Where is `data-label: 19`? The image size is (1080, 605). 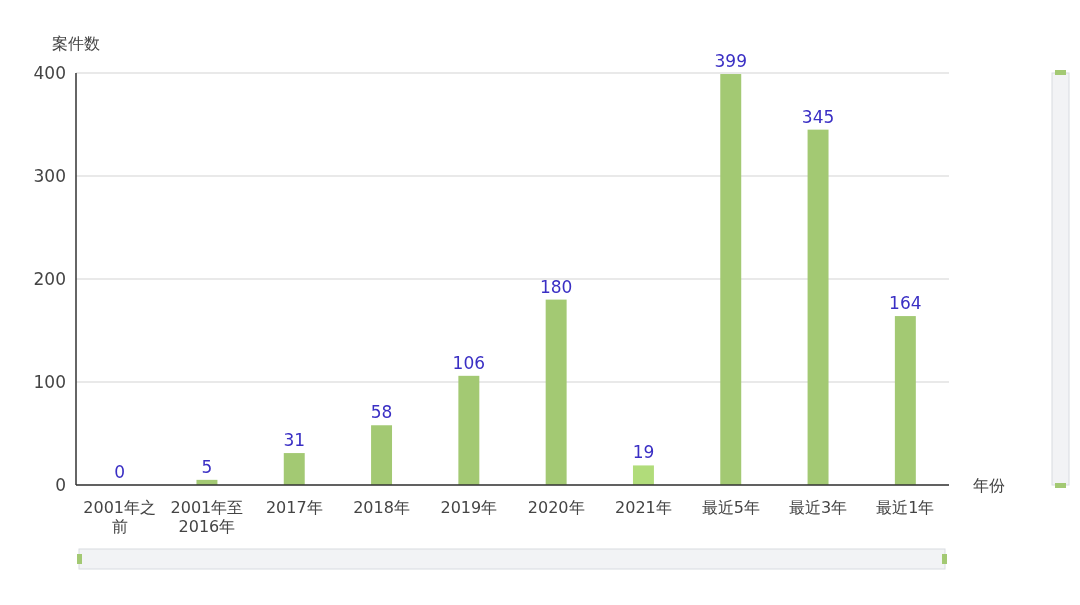
data-label: 19 is located at coordinates (643, 452).